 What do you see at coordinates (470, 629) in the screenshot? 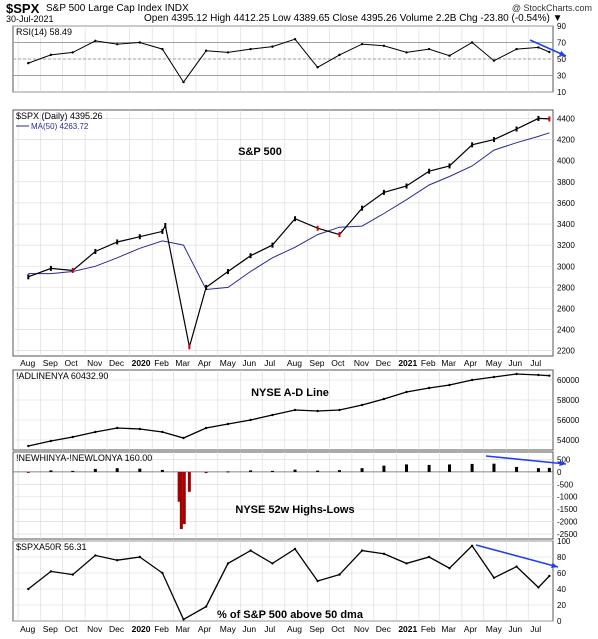
I see `x-axis-label-bottom: Apr` at bounding box center [470, 629].